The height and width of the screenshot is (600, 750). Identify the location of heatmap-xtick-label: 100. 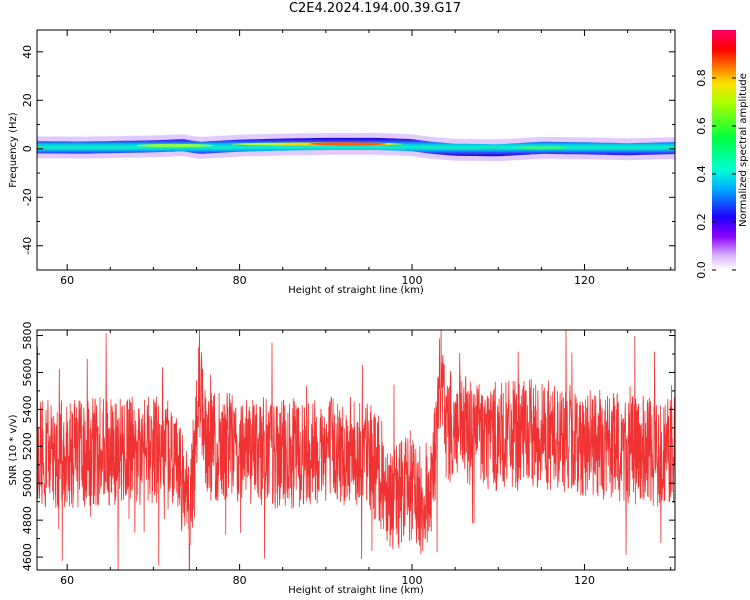
(412, 280).